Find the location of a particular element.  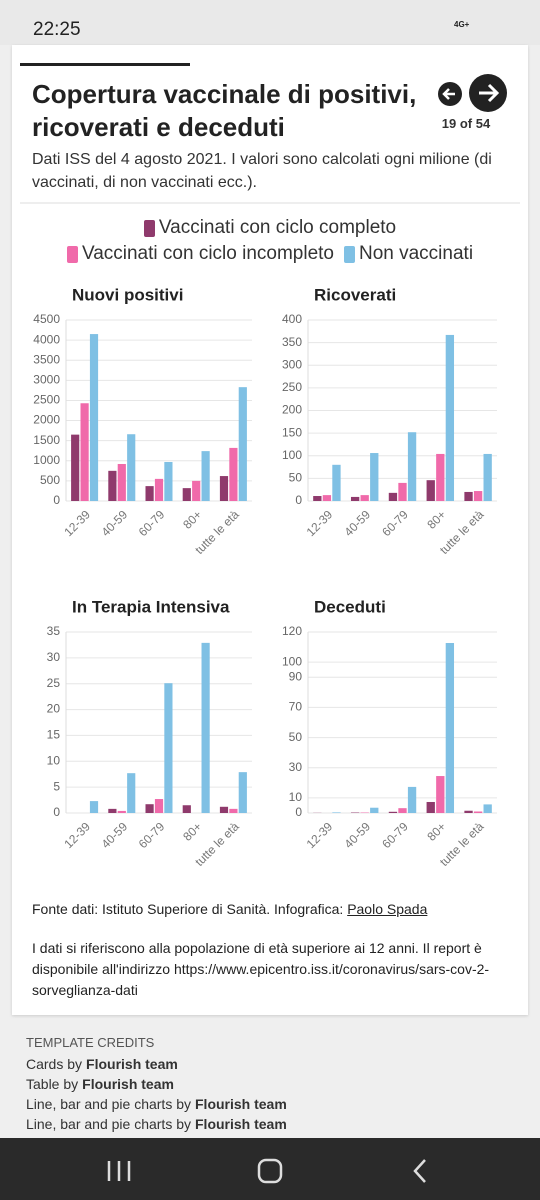

prev-arrow is located at coordinates (448, 94).